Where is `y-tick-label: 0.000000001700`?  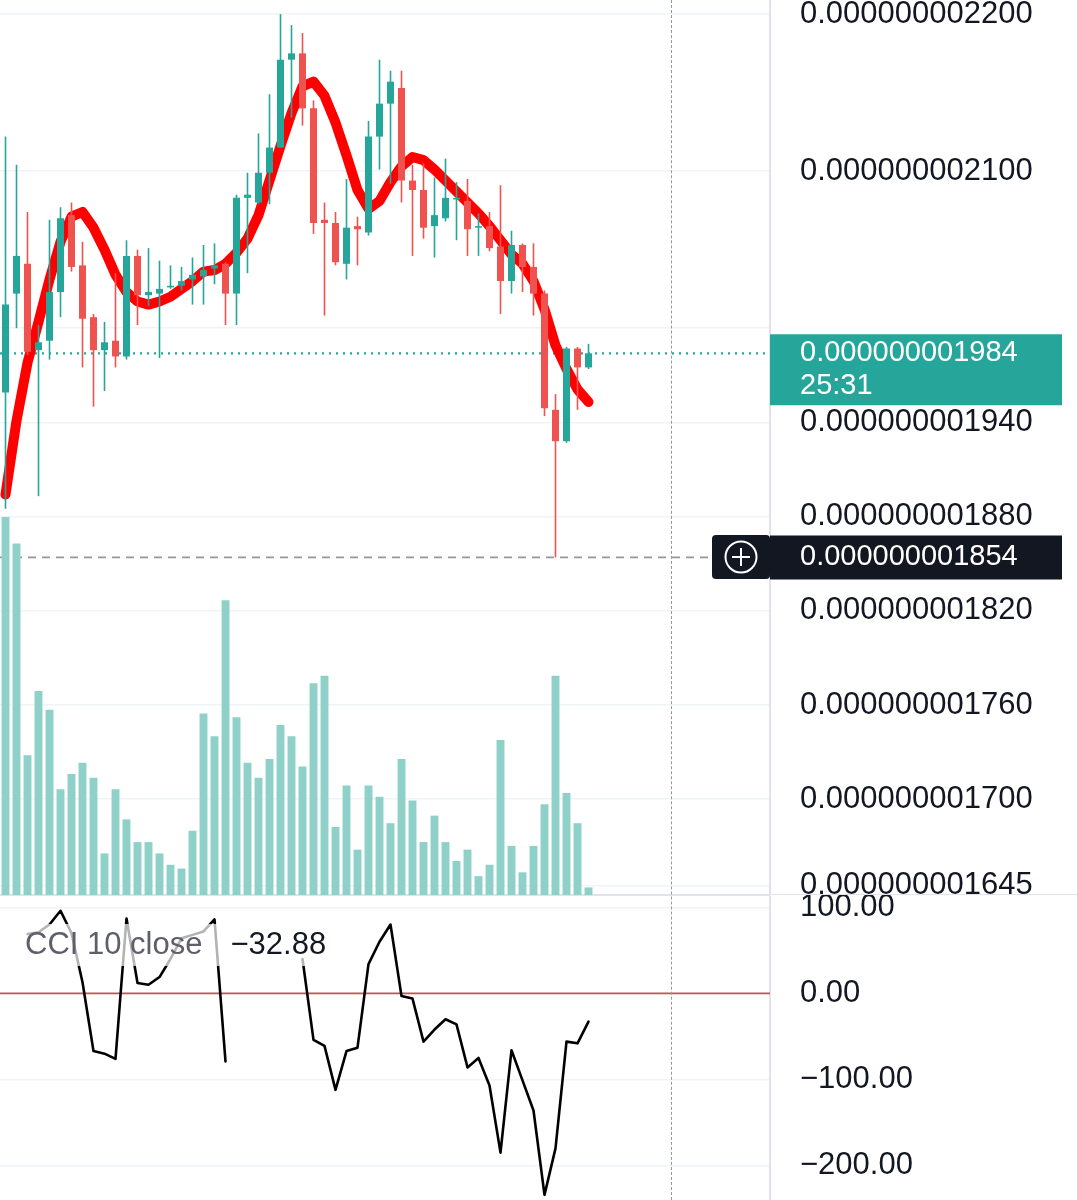 y-tick-label: 0.000000001700 is located at coordinates (916, 797).